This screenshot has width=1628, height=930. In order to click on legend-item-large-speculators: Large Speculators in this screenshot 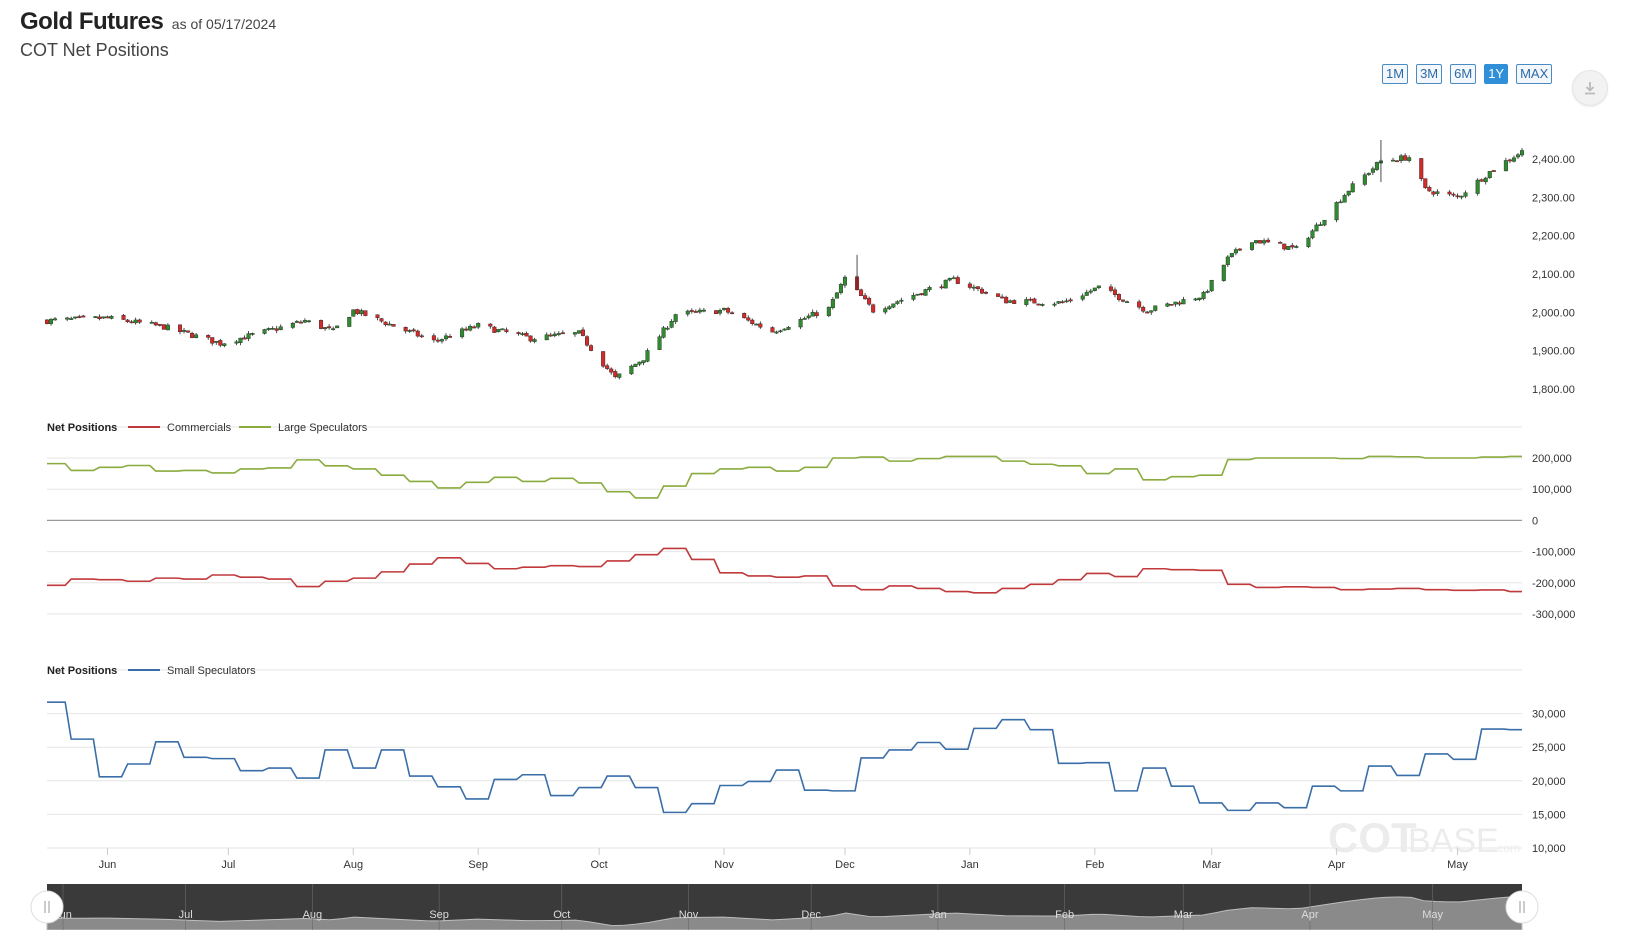, I will do `click(323, 428)`.